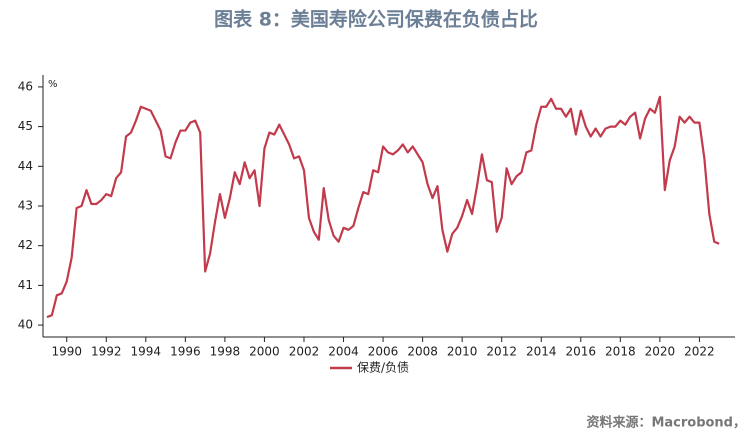 The height and width of the screenshot is (443, 752). What do you see at coordinates (25, 206) in the screenshot?
I see `y-tick-label: 43` at bounding box center [25, 206].